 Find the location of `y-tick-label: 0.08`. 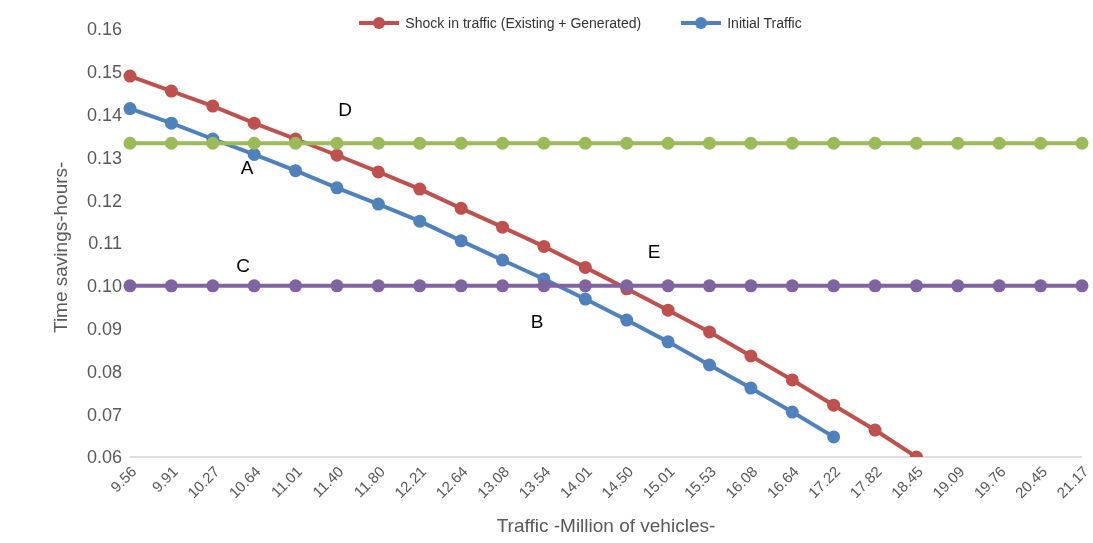

y-tick-label: 0.08 is located at coordinates (104, 371).